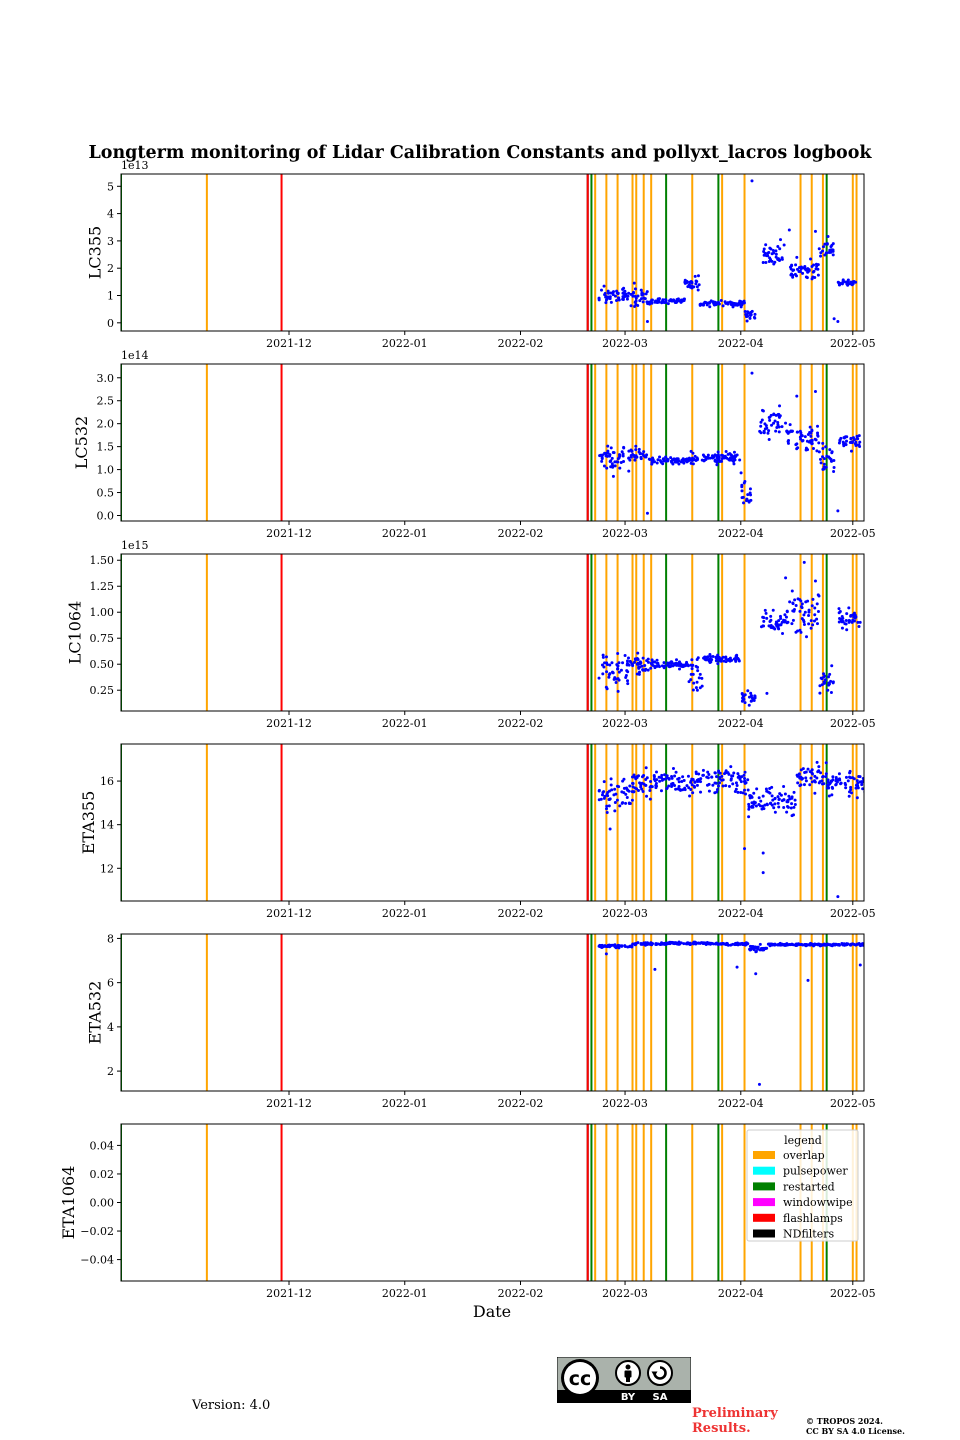 The image size is (960, 1440). Describe the element at coordinates (110, 983) in the screenshot. I see `y-tick-label: 6` at that location.